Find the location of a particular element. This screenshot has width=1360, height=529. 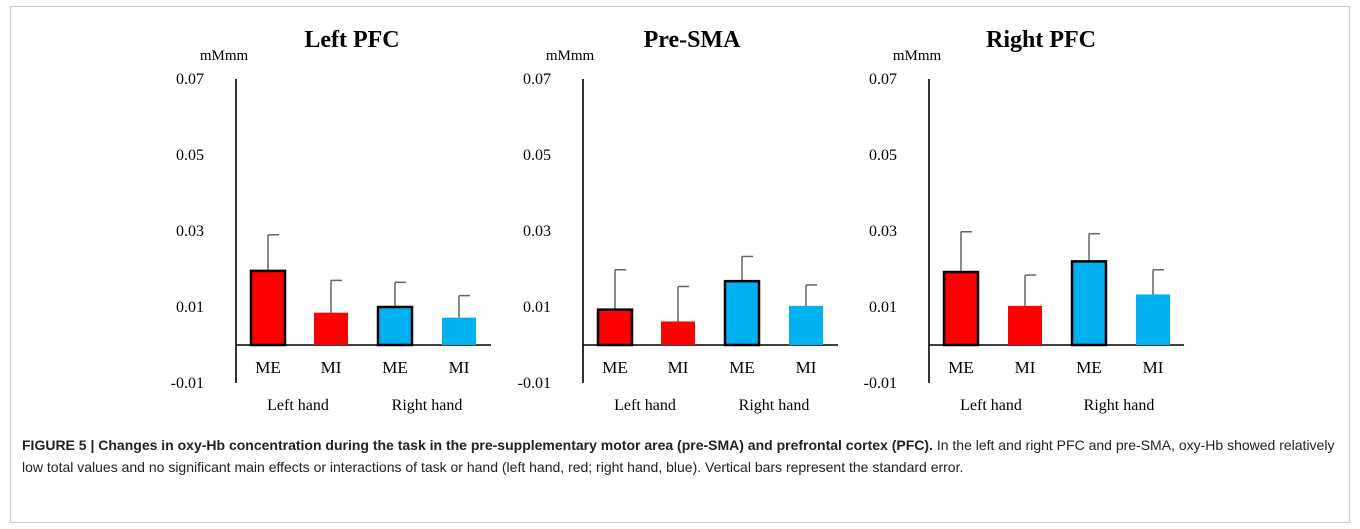

chart-title: Right PFC is located at coordinates (1041, 40).